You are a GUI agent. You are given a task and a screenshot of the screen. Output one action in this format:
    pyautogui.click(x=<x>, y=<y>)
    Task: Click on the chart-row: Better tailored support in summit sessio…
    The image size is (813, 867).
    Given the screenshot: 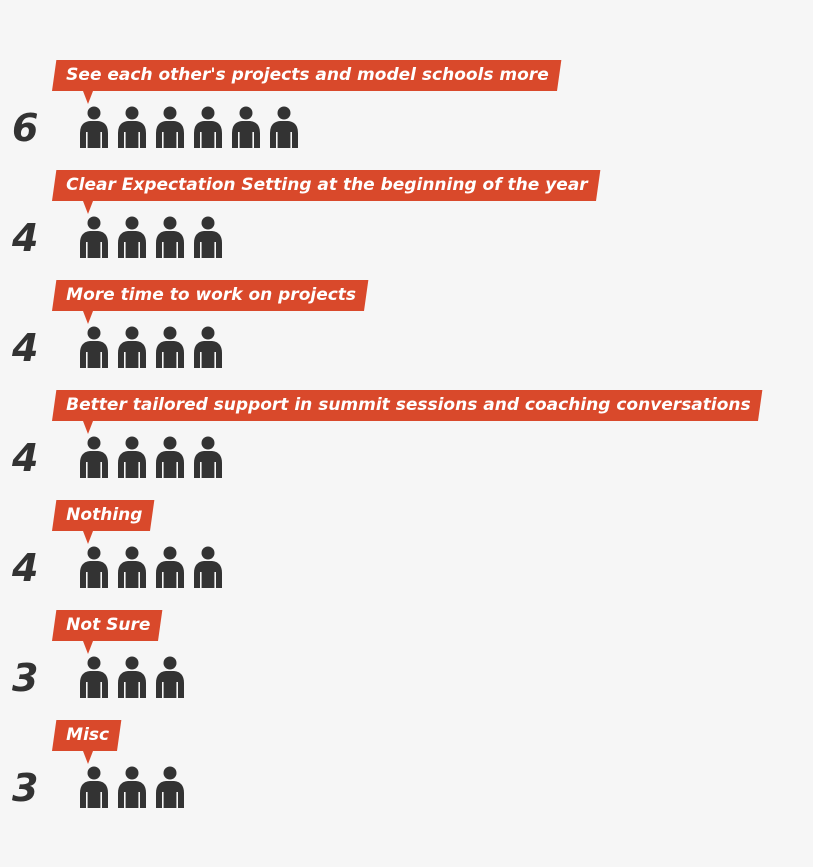 What is the action you would take?
    pyautogui.click(x=406, y=445)
    